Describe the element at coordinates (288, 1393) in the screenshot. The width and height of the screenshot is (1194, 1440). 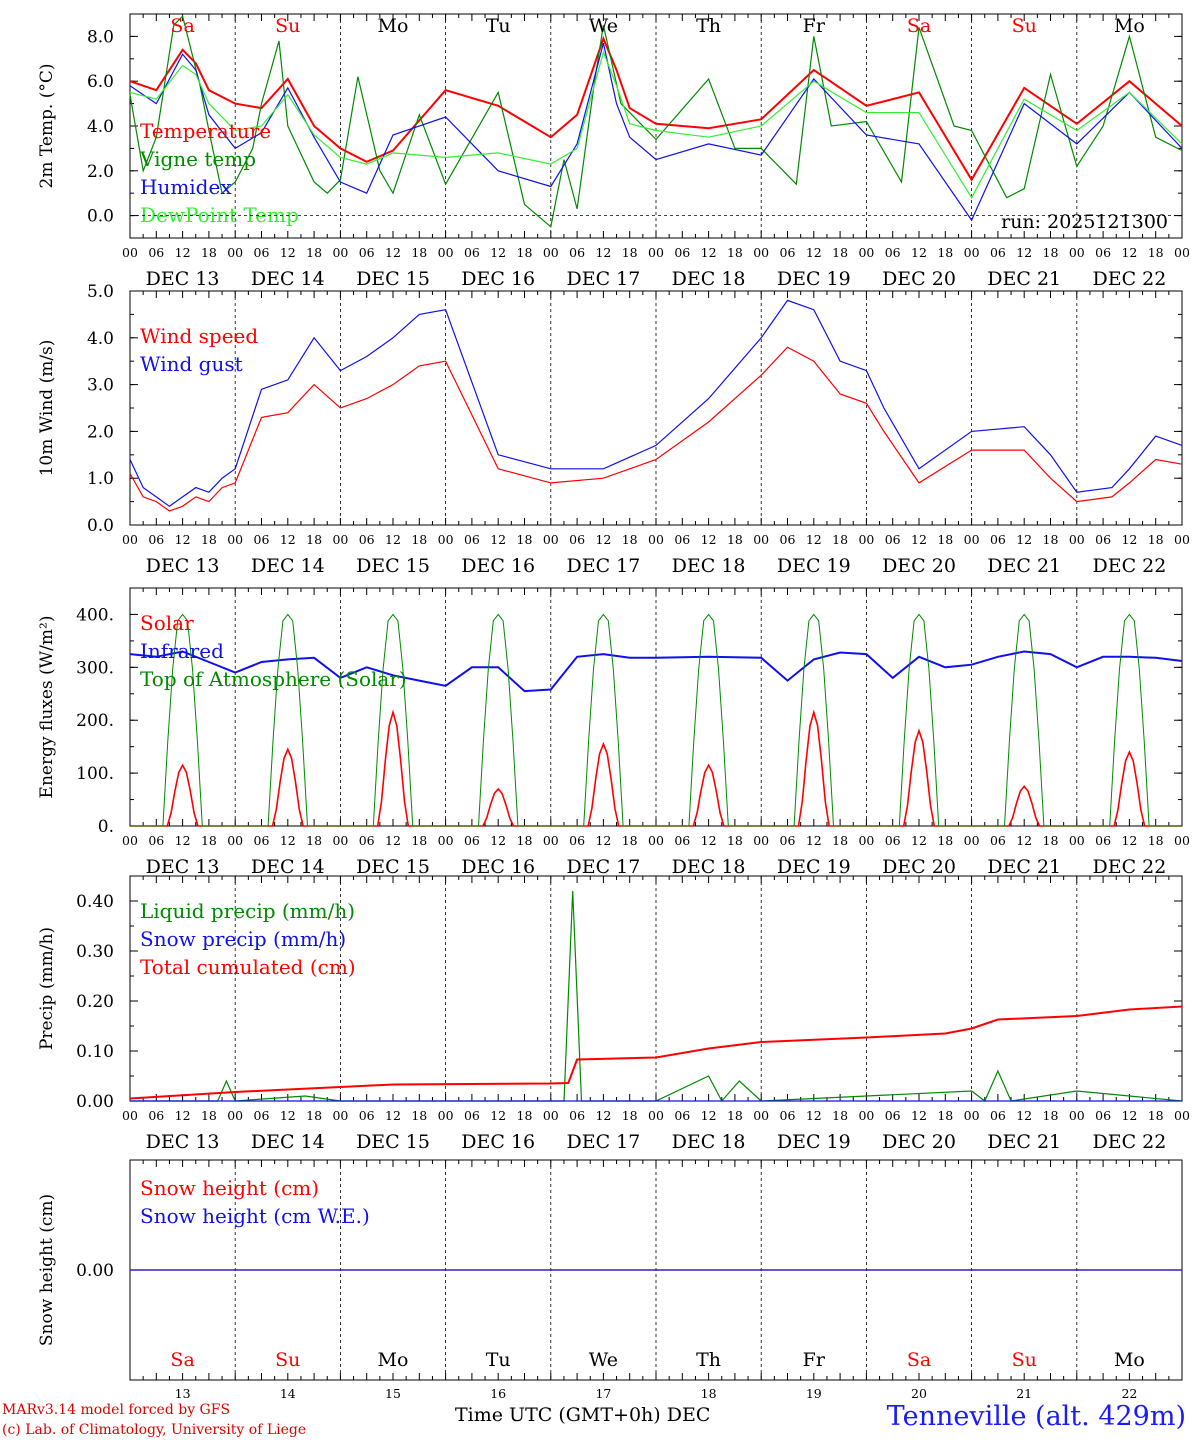
I see `day-number: 14` at that location.